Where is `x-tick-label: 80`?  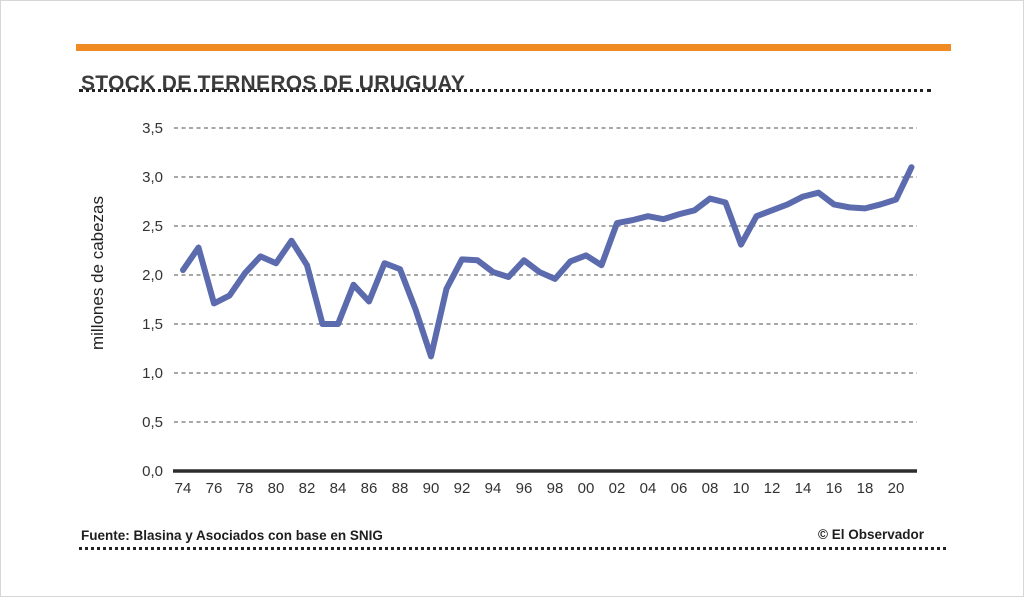 x-tick-label: 80 is located at coordinates (276, 488).